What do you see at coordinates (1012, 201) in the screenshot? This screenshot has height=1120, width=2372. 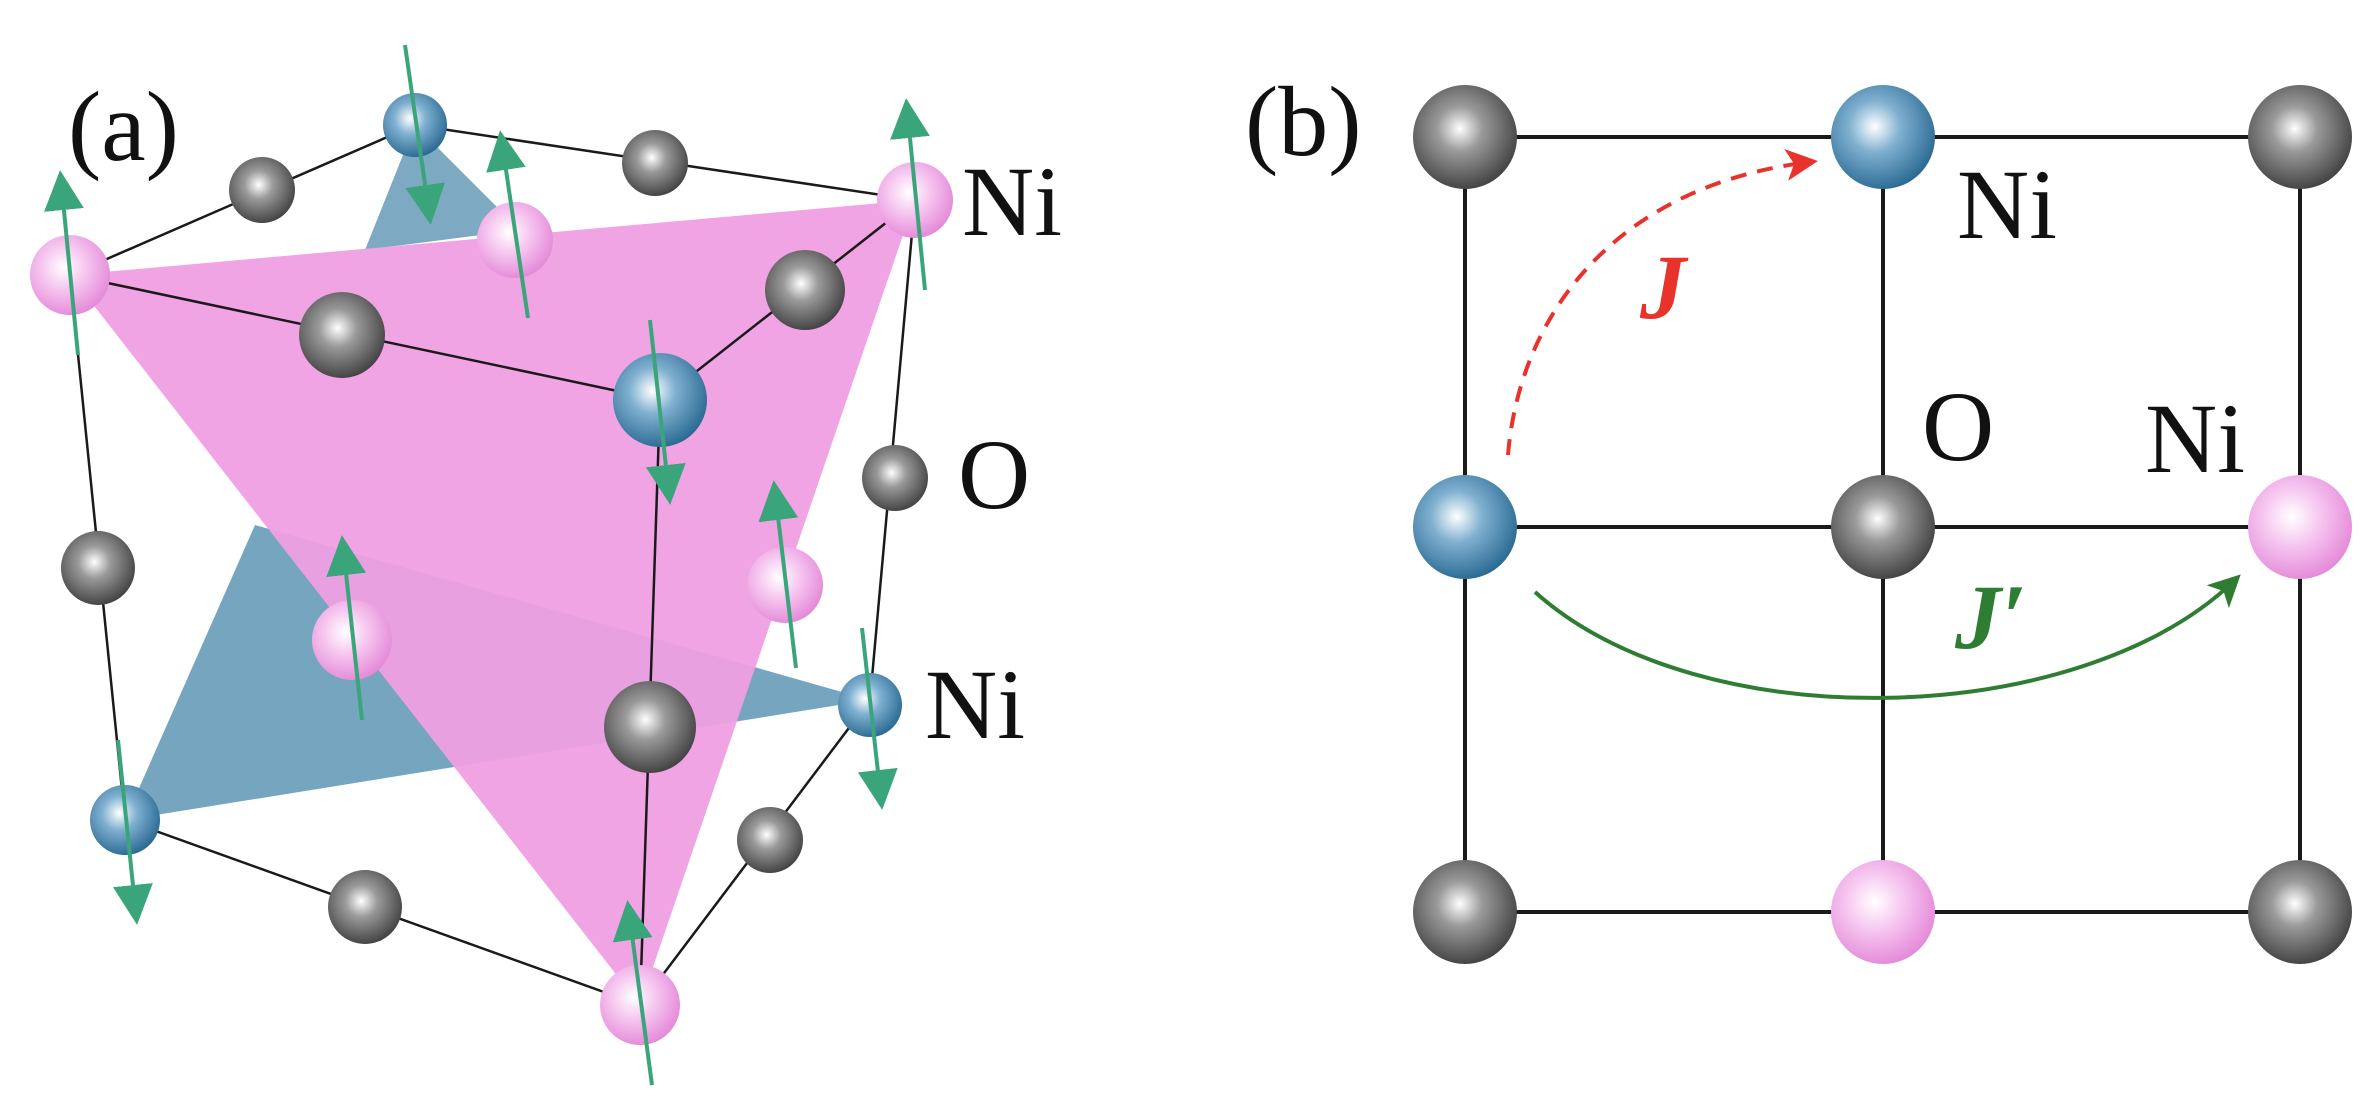 I see `ni-label-top: Ni` at bounding box center [1012, 201].